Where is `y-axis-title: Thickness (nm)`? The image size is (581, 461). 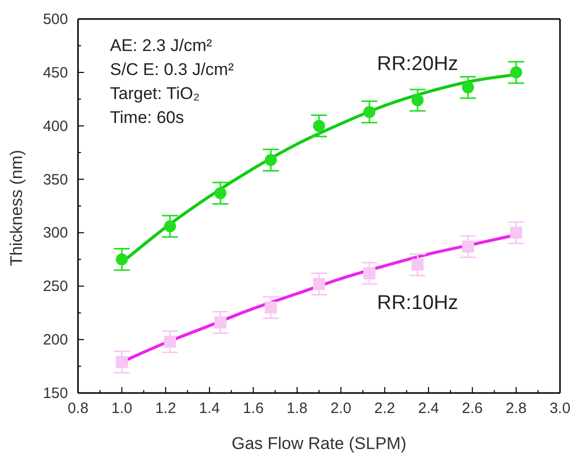 y-axis-title: Thickness (nm) is located at coordinates (16, 208).